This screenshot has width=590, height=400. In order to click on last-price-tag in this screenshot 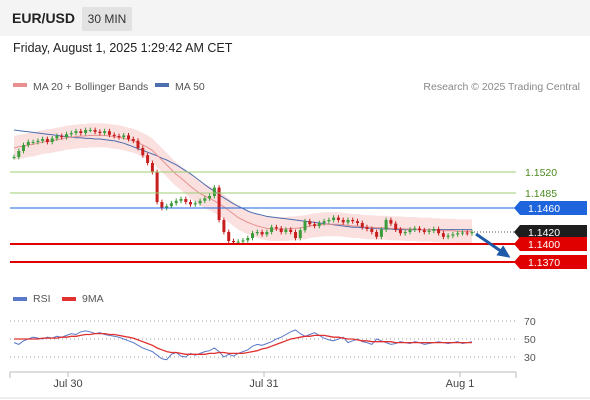, I will do `click(550, 232)`.